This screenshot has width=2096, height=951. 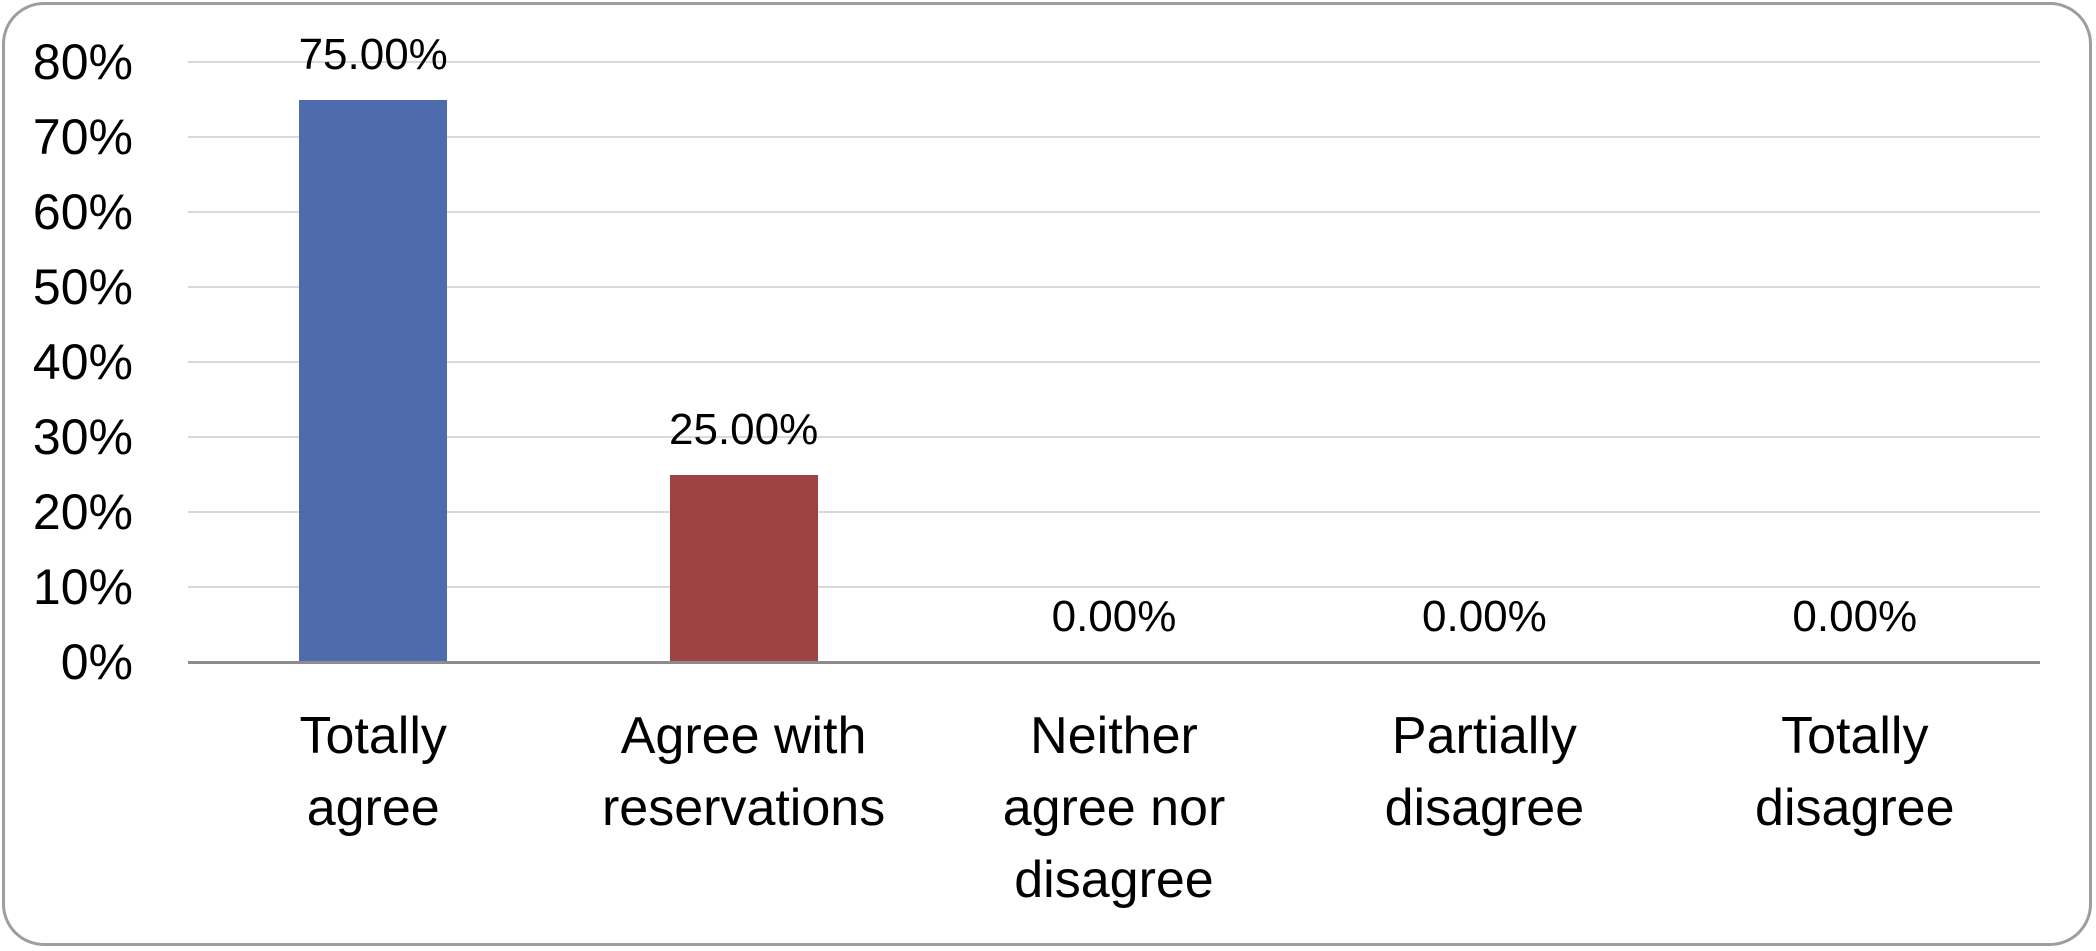 I want to click on data-label: 25.00%, so click(x=743, y=429).